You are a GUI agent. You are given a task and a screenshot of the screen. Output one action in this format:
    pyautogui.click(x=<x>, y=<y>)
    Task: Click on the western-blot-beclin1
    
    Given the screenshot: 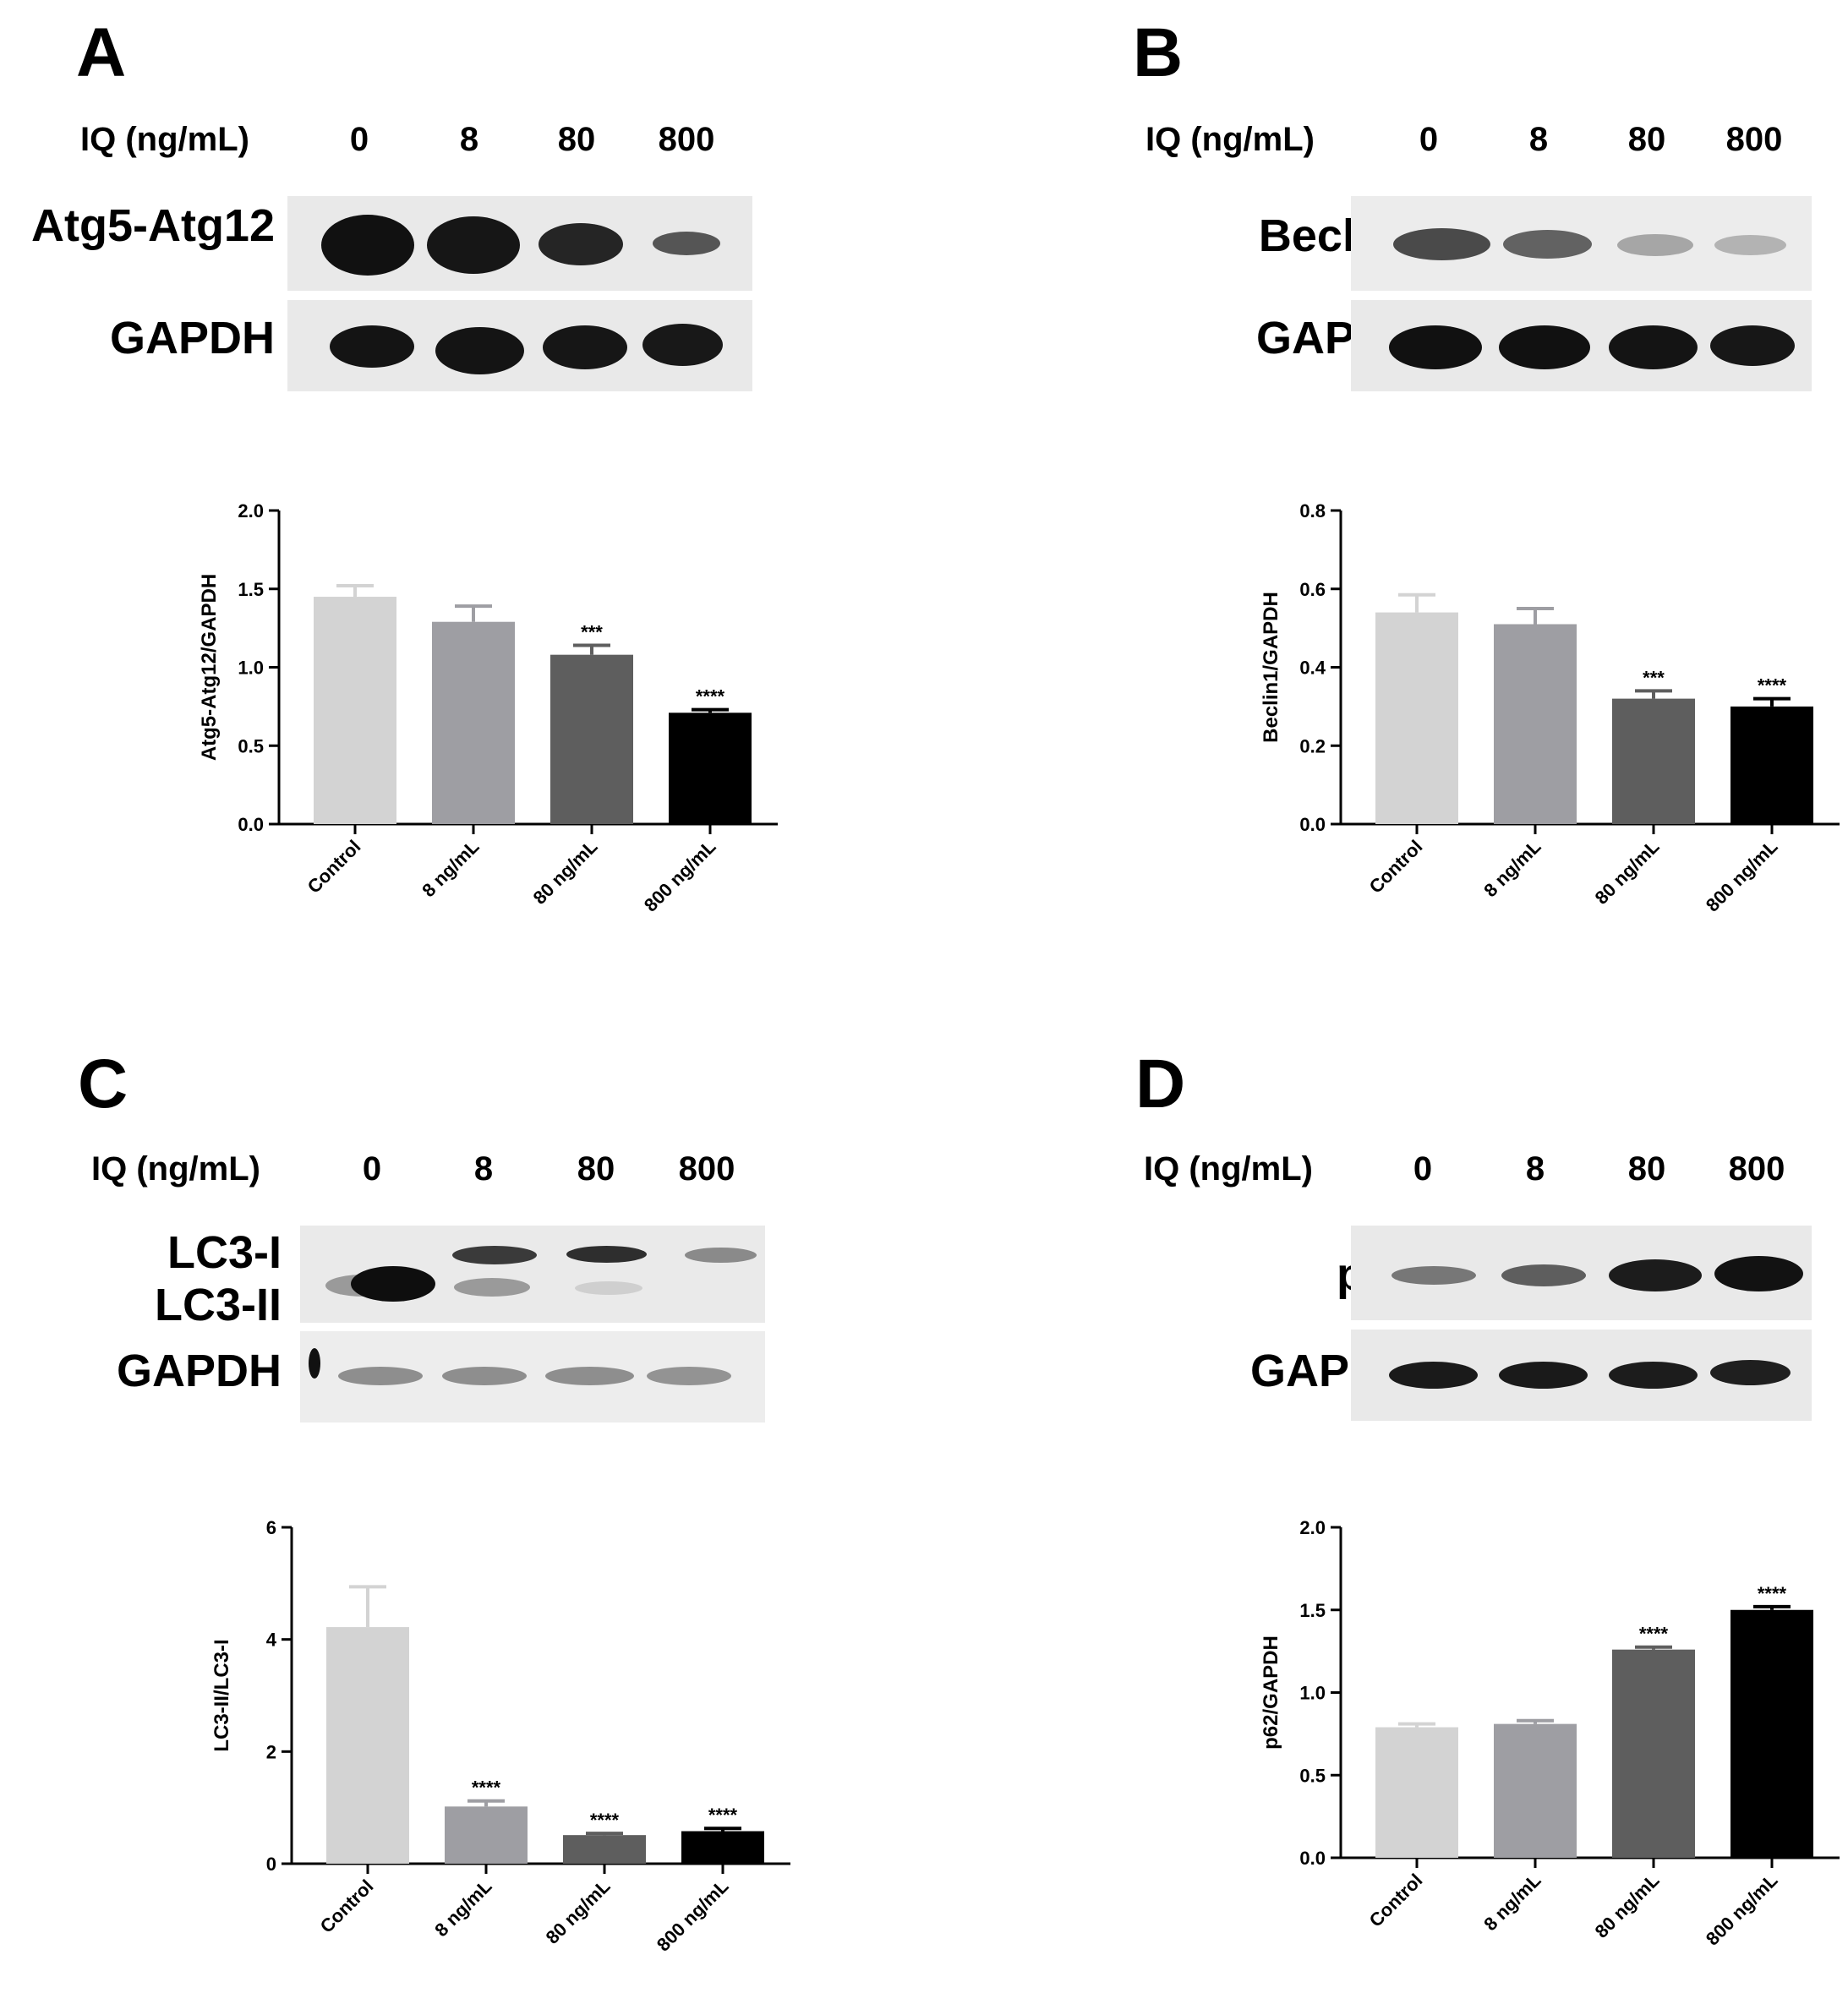 What is the action you would take?
    pyautogui.click(x=1581, y=243)
    